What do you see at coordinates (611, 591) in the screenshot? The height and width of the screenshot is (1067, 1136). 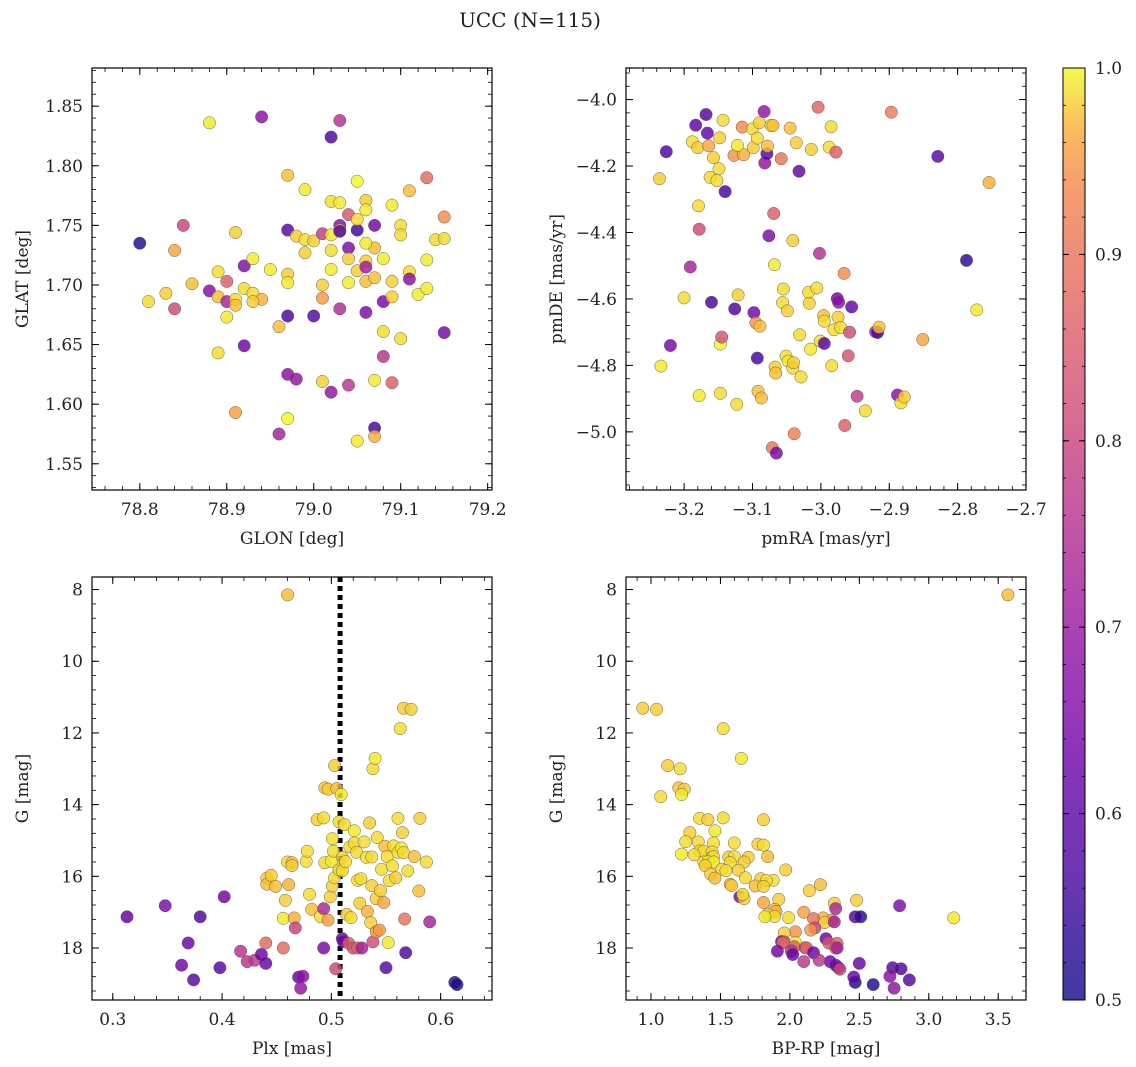 I see `y-tick-label: 8` at bounding box center [611, 591].